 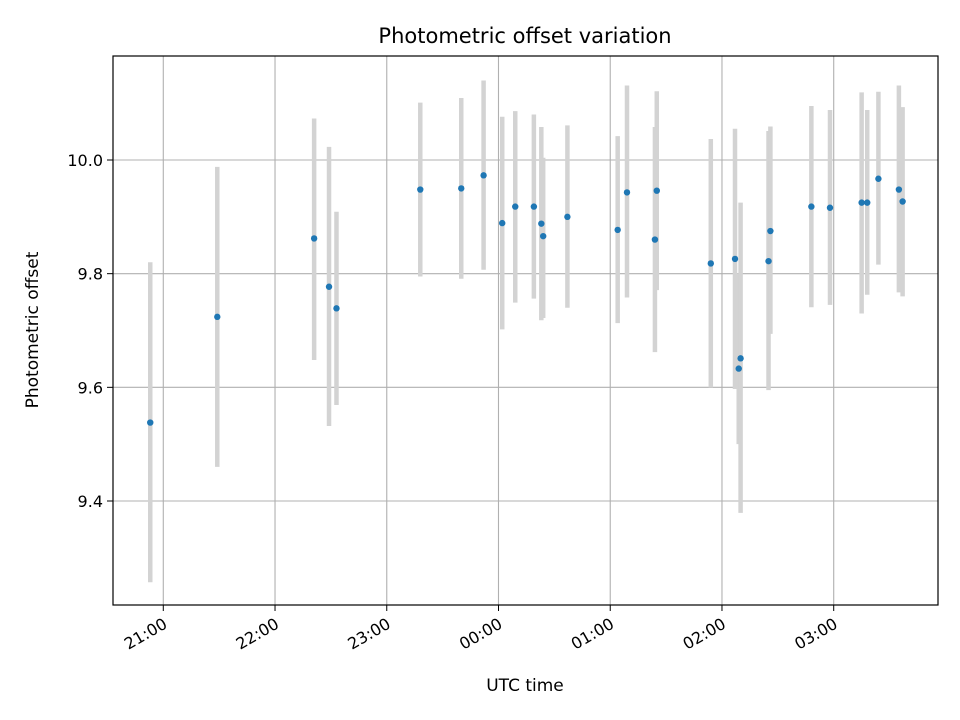 What do you see at coordinates (33, 329) in the screenshot?
I see `y-axis-label: Photometric offset` at bounding box center [33, 329].